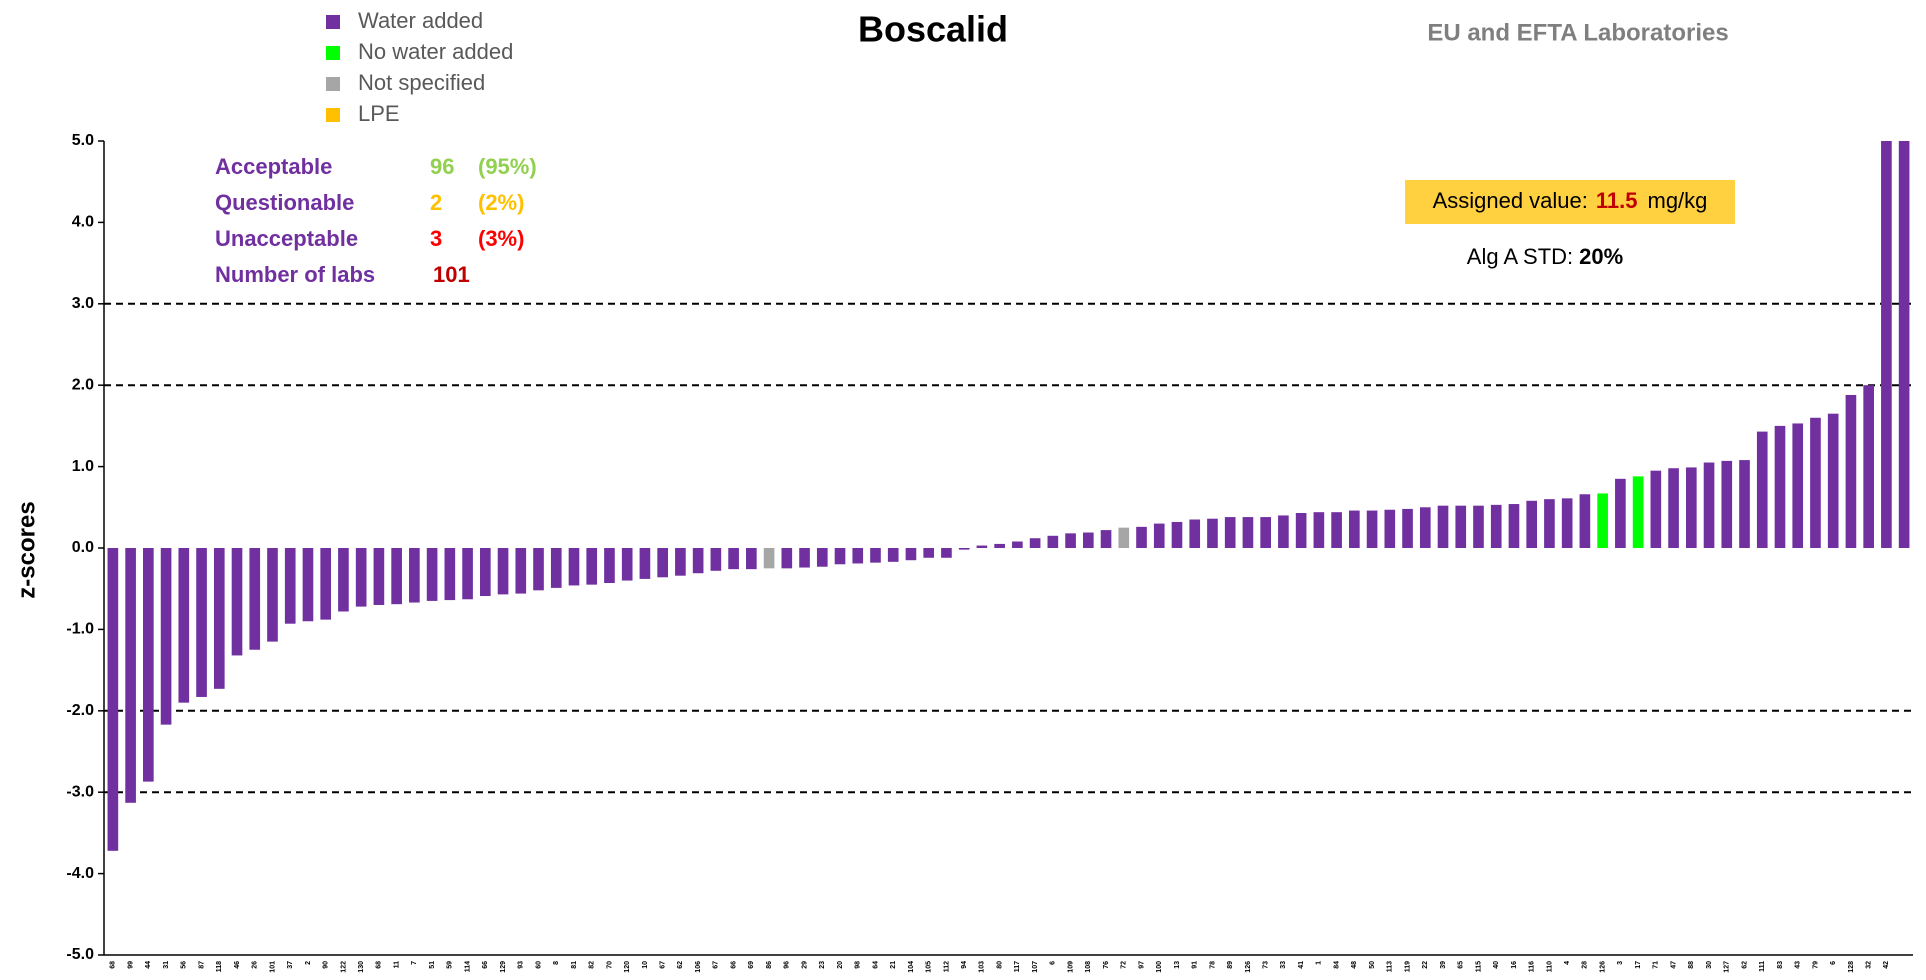 This screenshot has height=980, width=1926. What do you see at coordinates (83, 222) in the screenshot?
I see `y-tick-label: 4.0` at bounding box center [83, 222].